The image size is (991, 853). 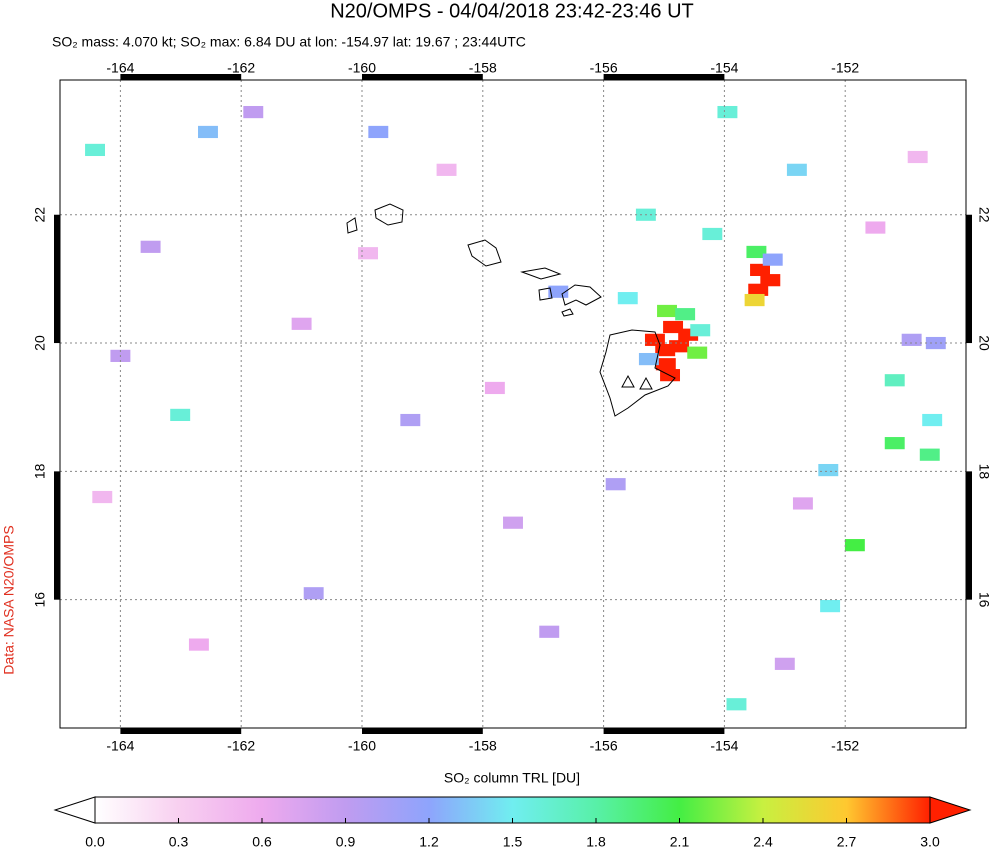 What do you see at coordinates (724, 68) in the screenshot?
I see `x-tick-label-top: -154` at bounding box center [724, 68].